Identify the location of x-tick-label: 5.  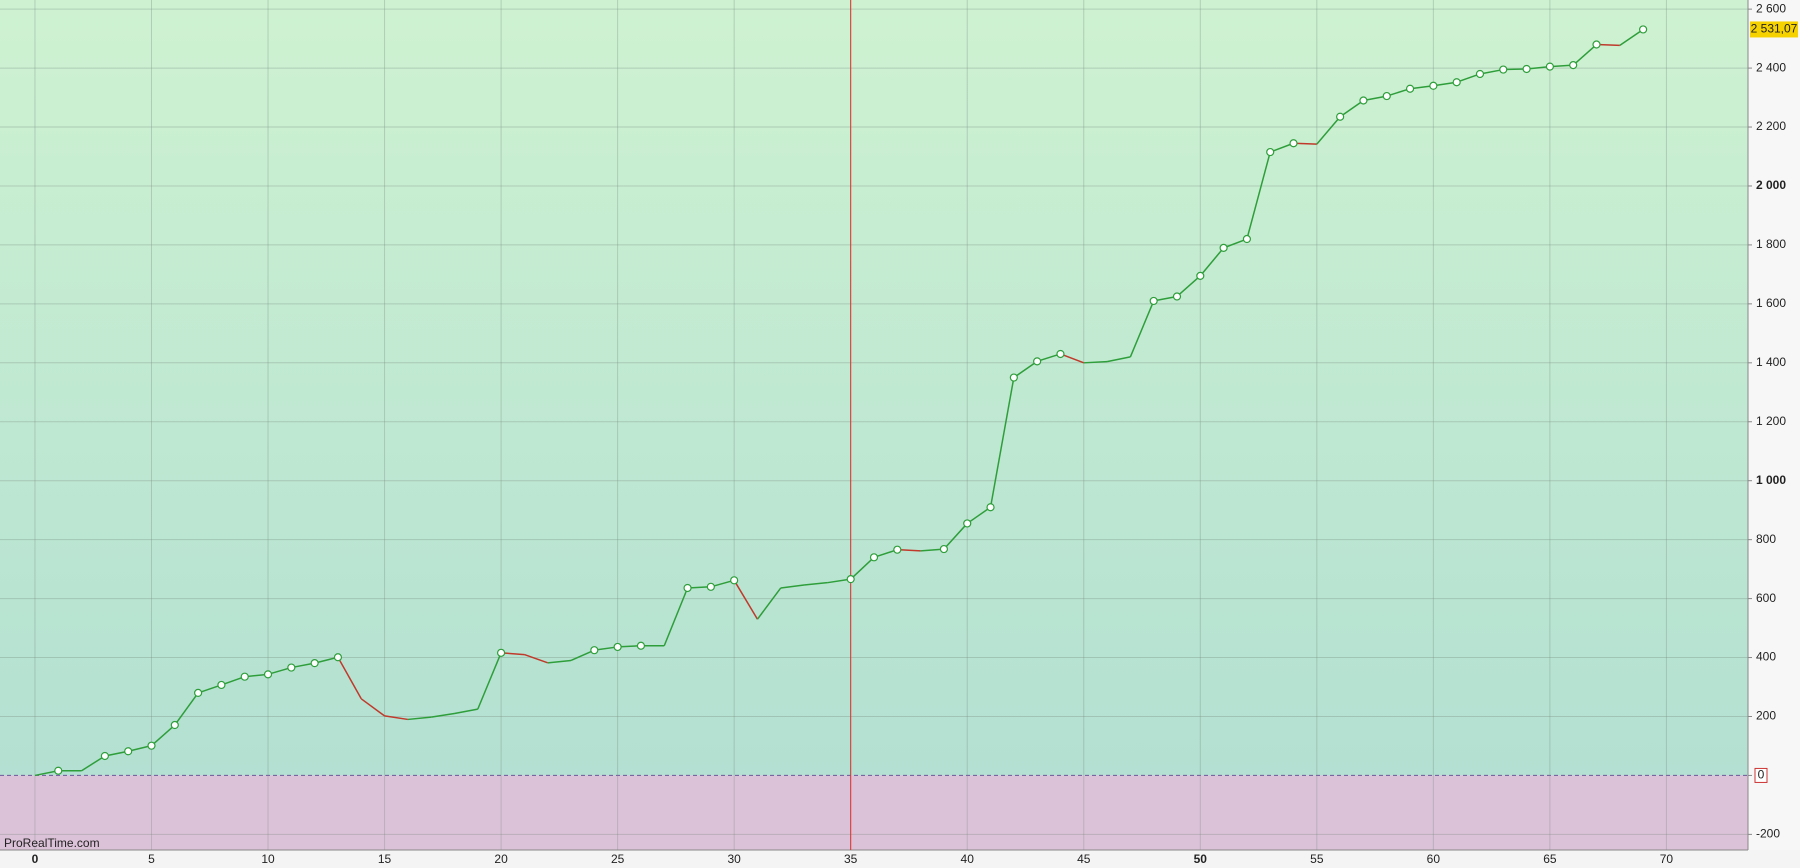
(151, 859).